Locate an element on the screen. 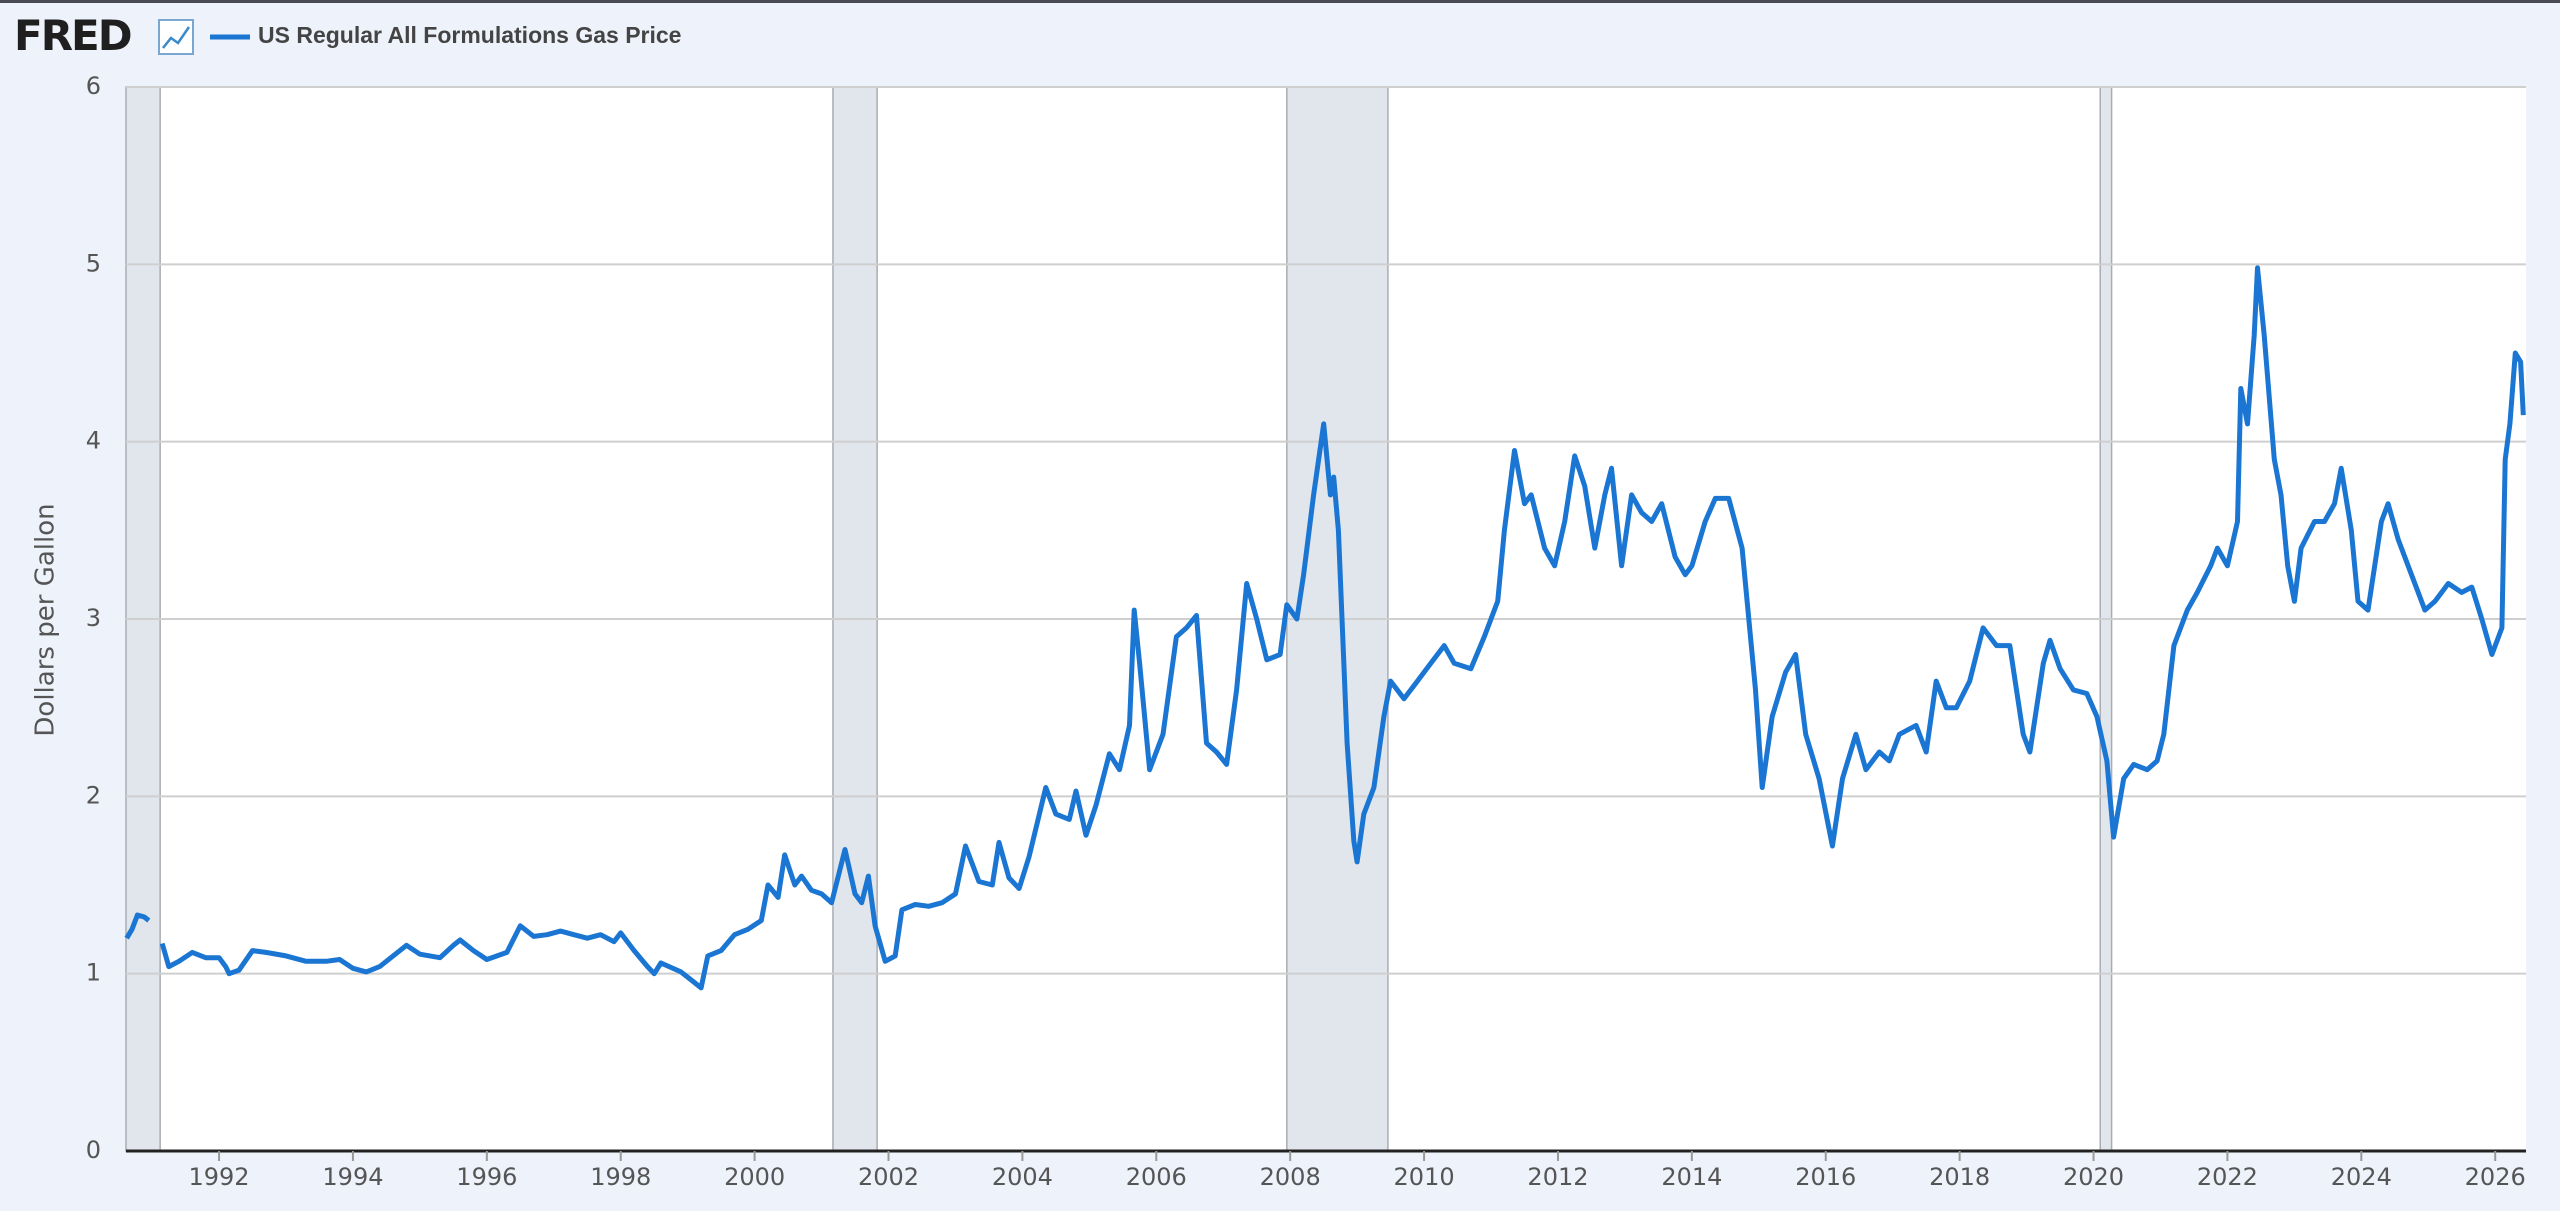 The height and width of the screenshot is (1211, 2560). x-tick-label: 2006 is located at coordinates (1156, 1177).